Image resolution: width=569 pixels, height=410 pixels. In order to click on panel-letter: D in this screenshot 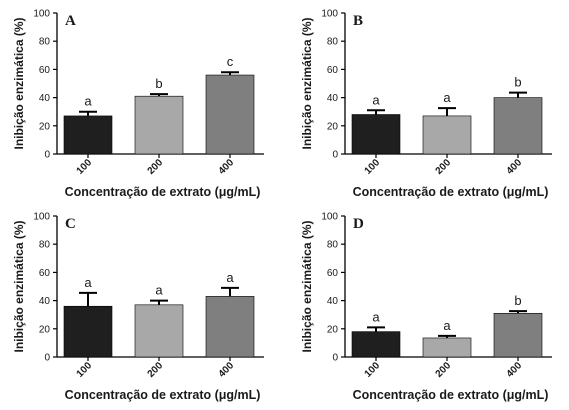, I will do `click(358, 224)`.